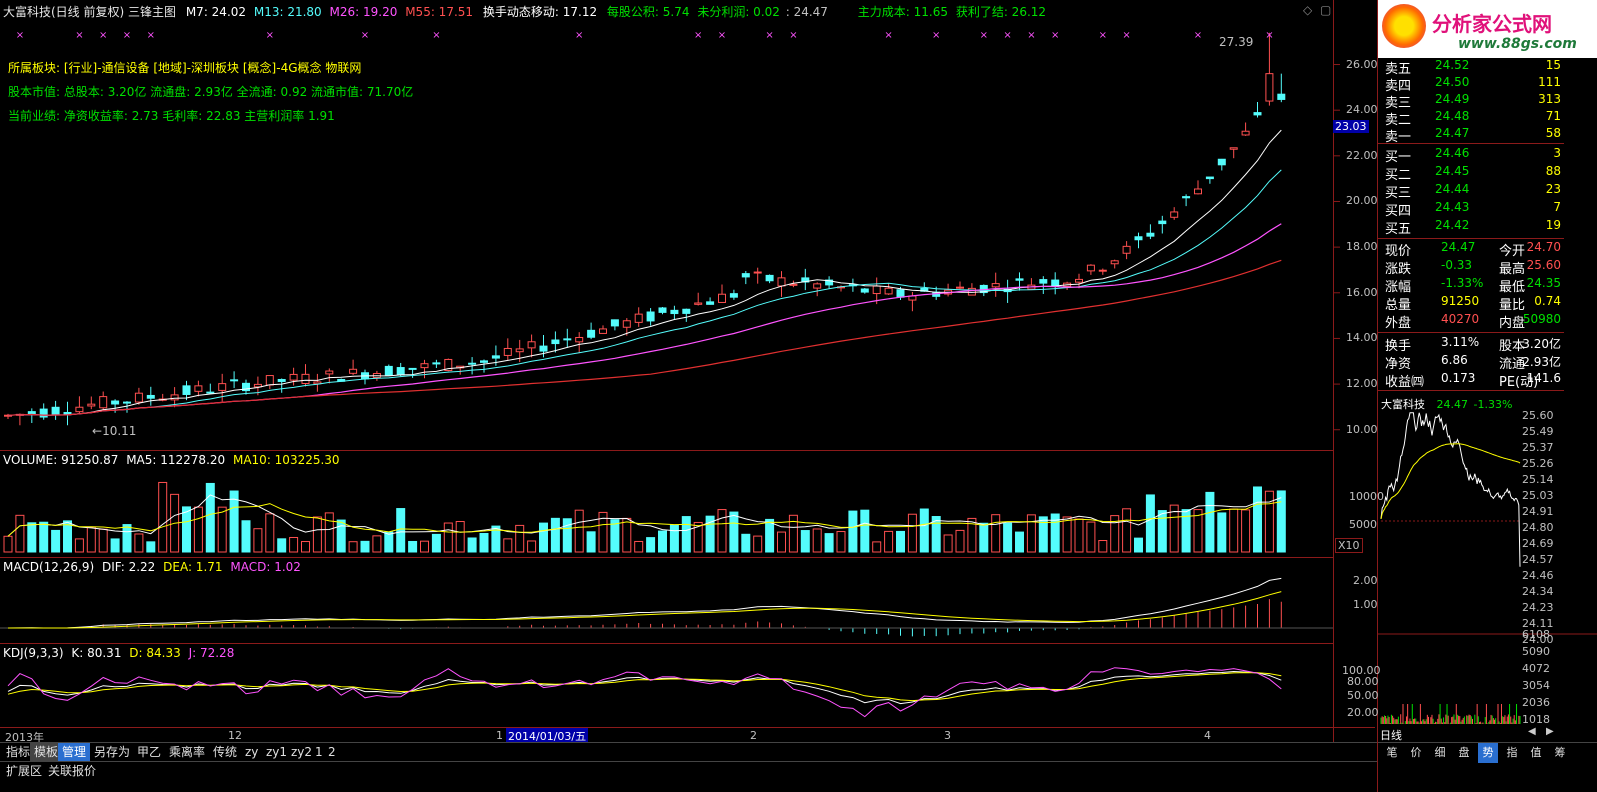 The height and width of the screenshot is (792, 1597). What do you see at coordinates (902, 12) in the screenshot?
I see `main-cost-value: 主力成本: 11.65` at bounding box center [902, 12].